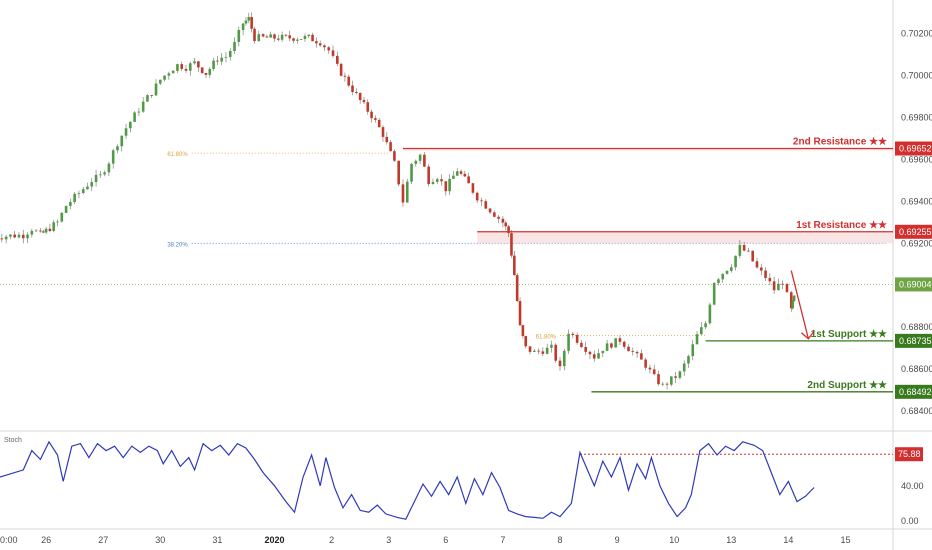 This screenshot has height=550, width=932. Describe the element at coordinates (916, 76) in the screenshot. I see `price-tick-label: 0.70000` at that location.